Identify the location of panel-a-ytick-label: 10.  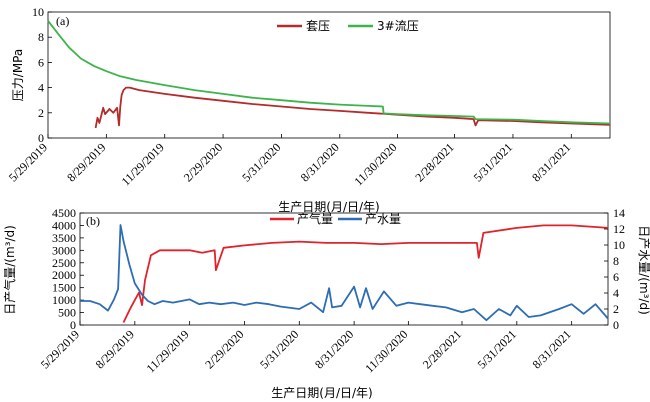
(38, 12).